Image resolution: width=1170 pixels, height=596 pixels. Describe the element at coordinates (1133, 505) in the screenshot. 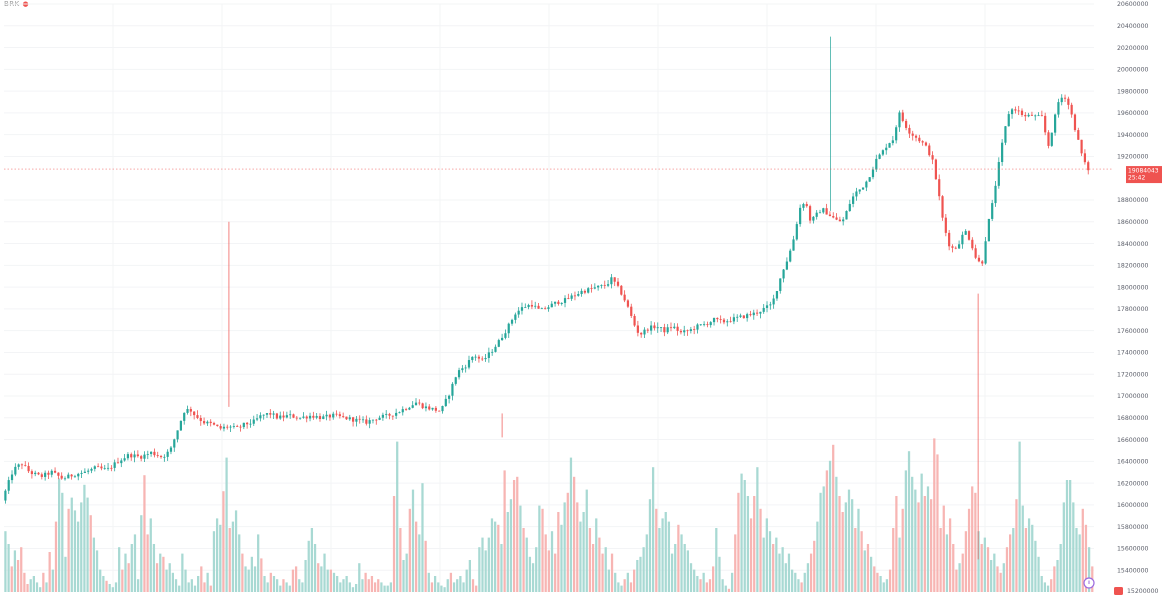

I see `y-tick-label: 16000000` at that location.